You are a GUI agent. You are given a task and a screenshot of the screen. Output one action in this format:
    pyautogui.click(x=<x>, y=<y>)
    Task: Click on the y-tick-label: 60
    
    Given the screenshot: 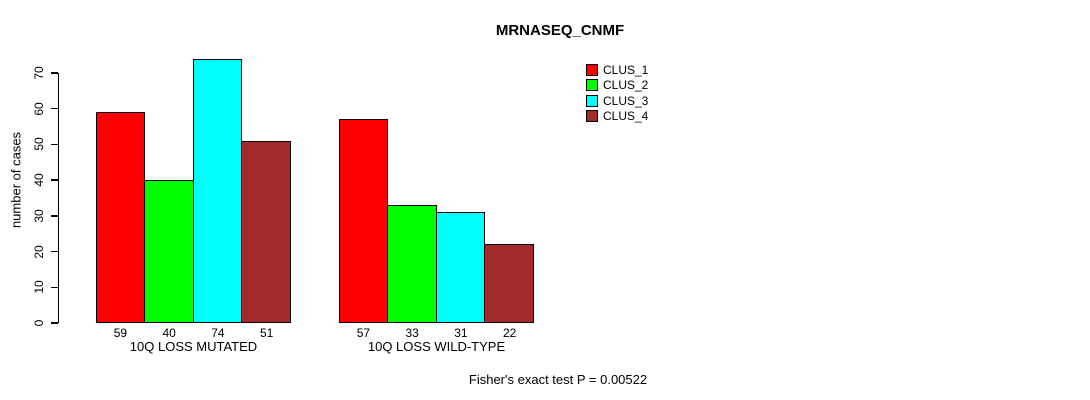 What is the action you would take?
    pyautogui.click(x=39, y=109)
    